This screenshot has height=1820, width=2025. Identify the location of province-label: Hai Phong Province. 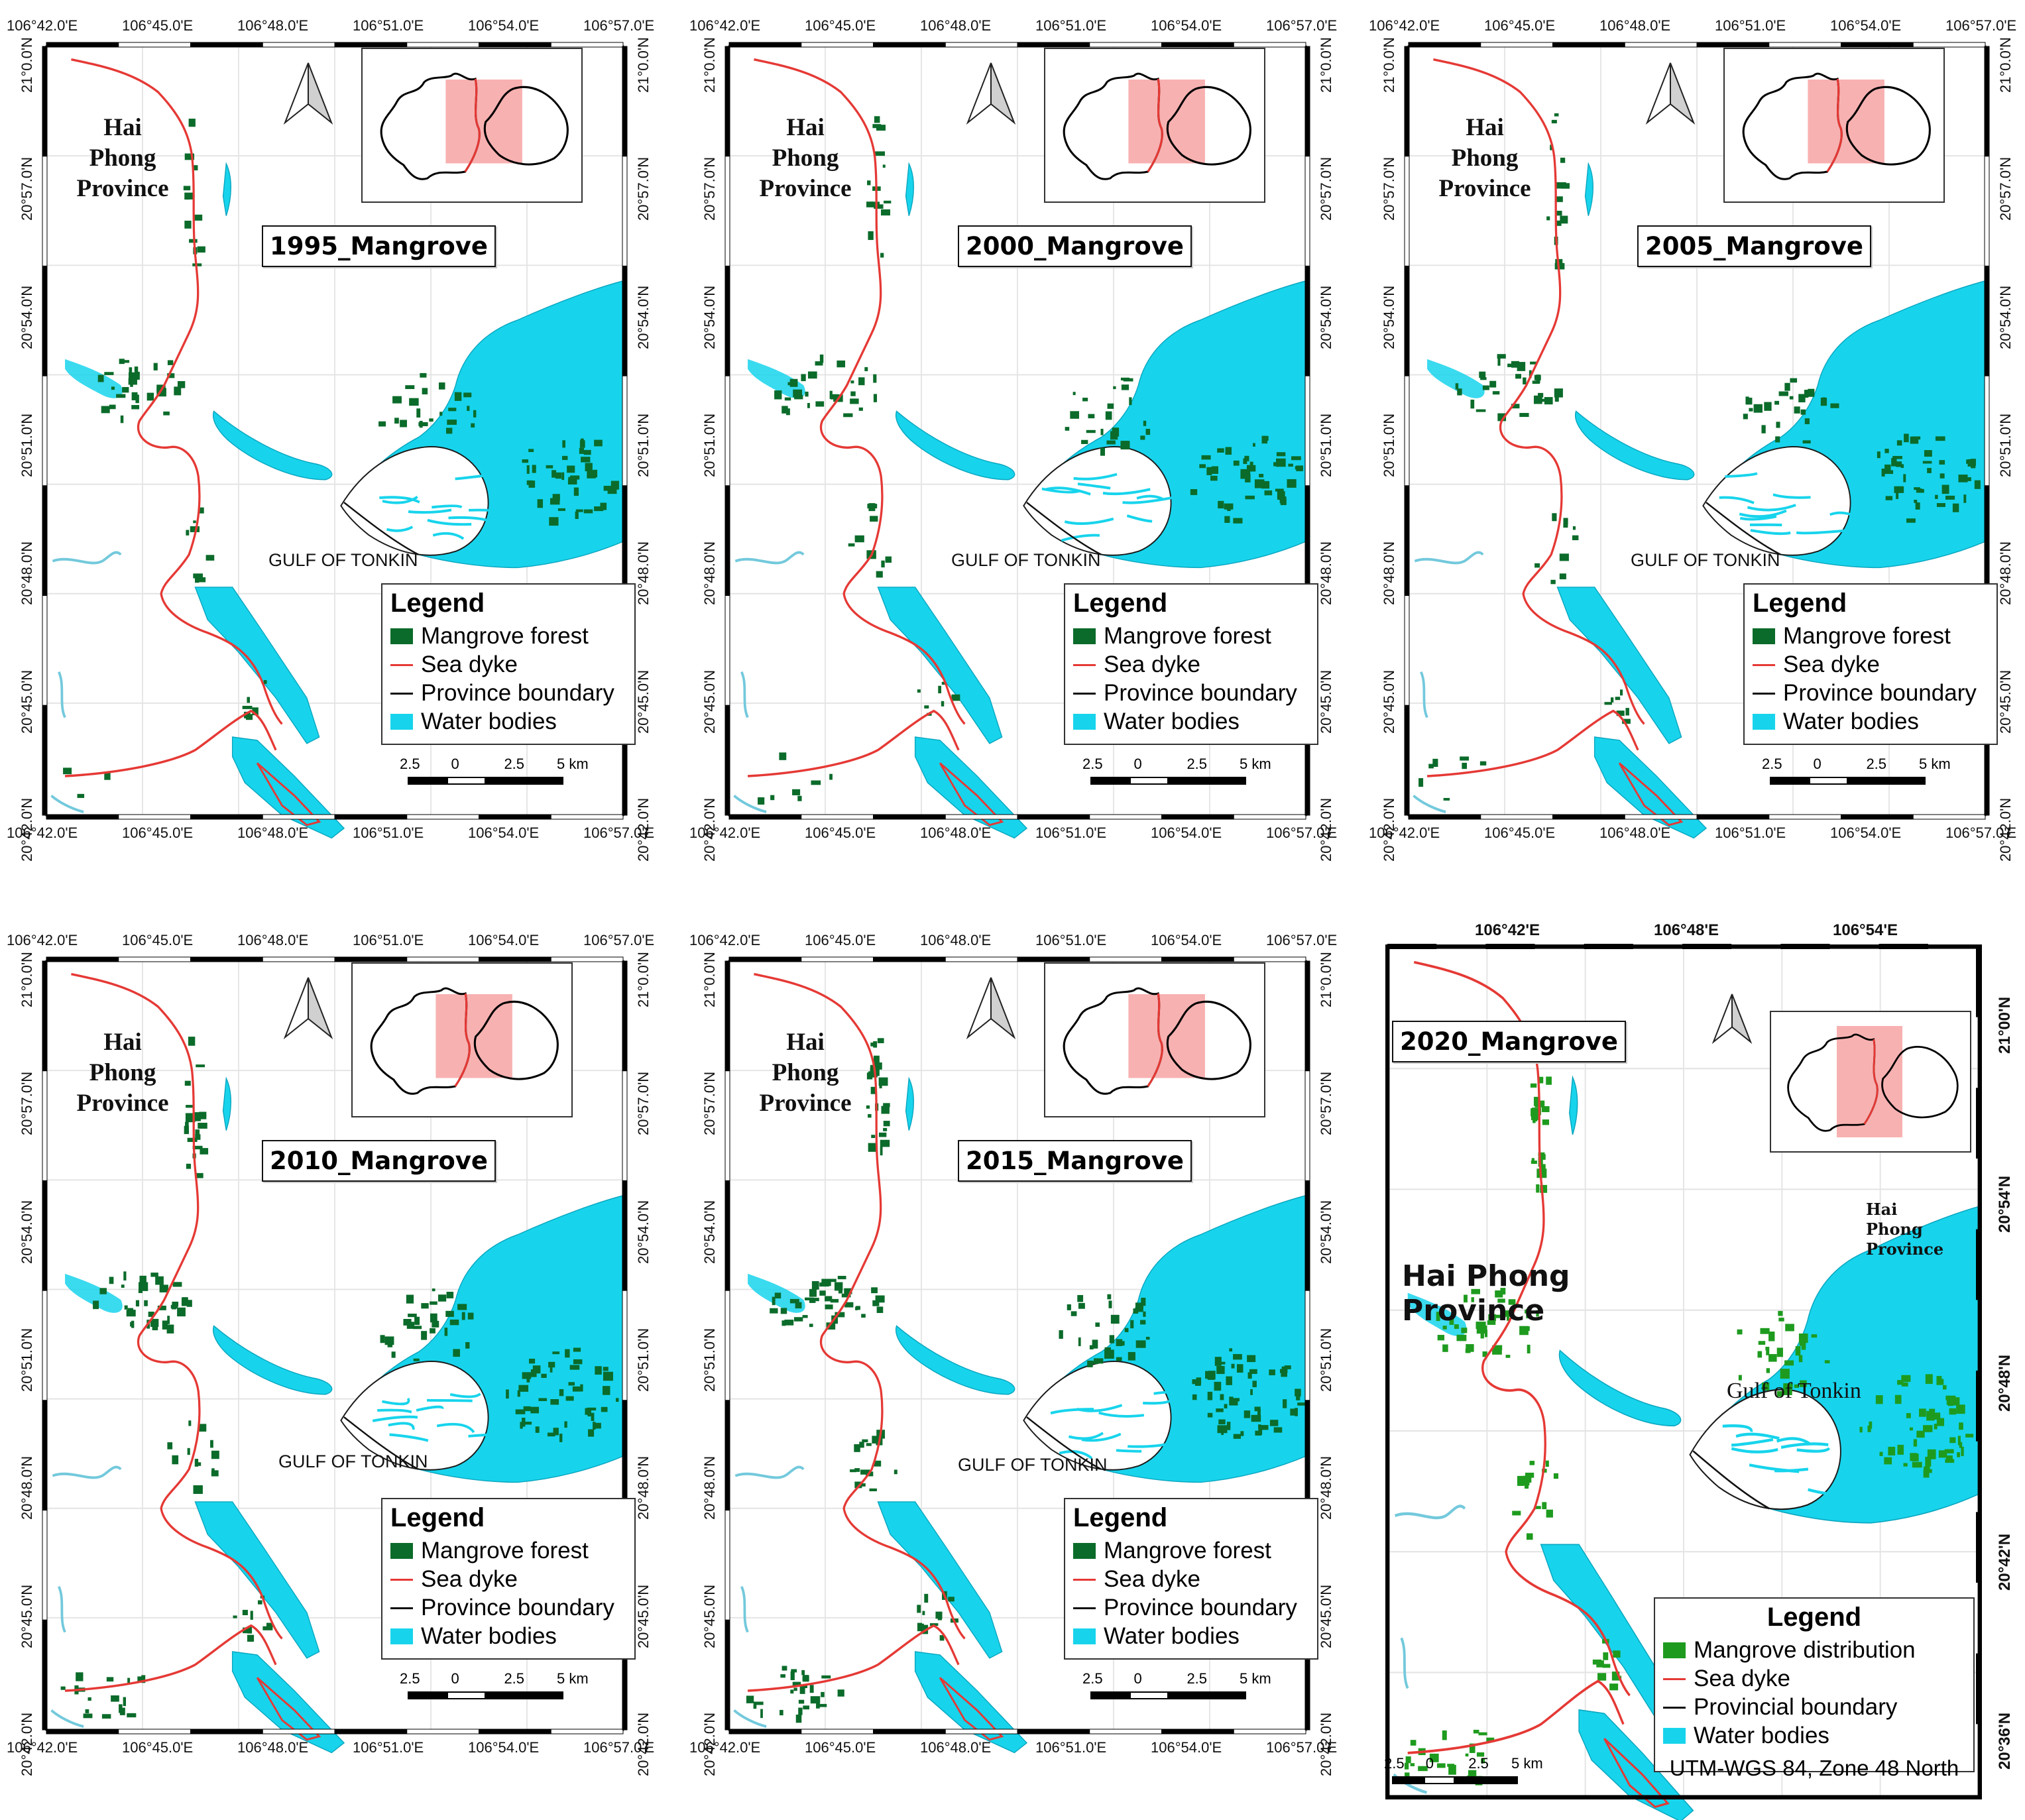
(122, 158).